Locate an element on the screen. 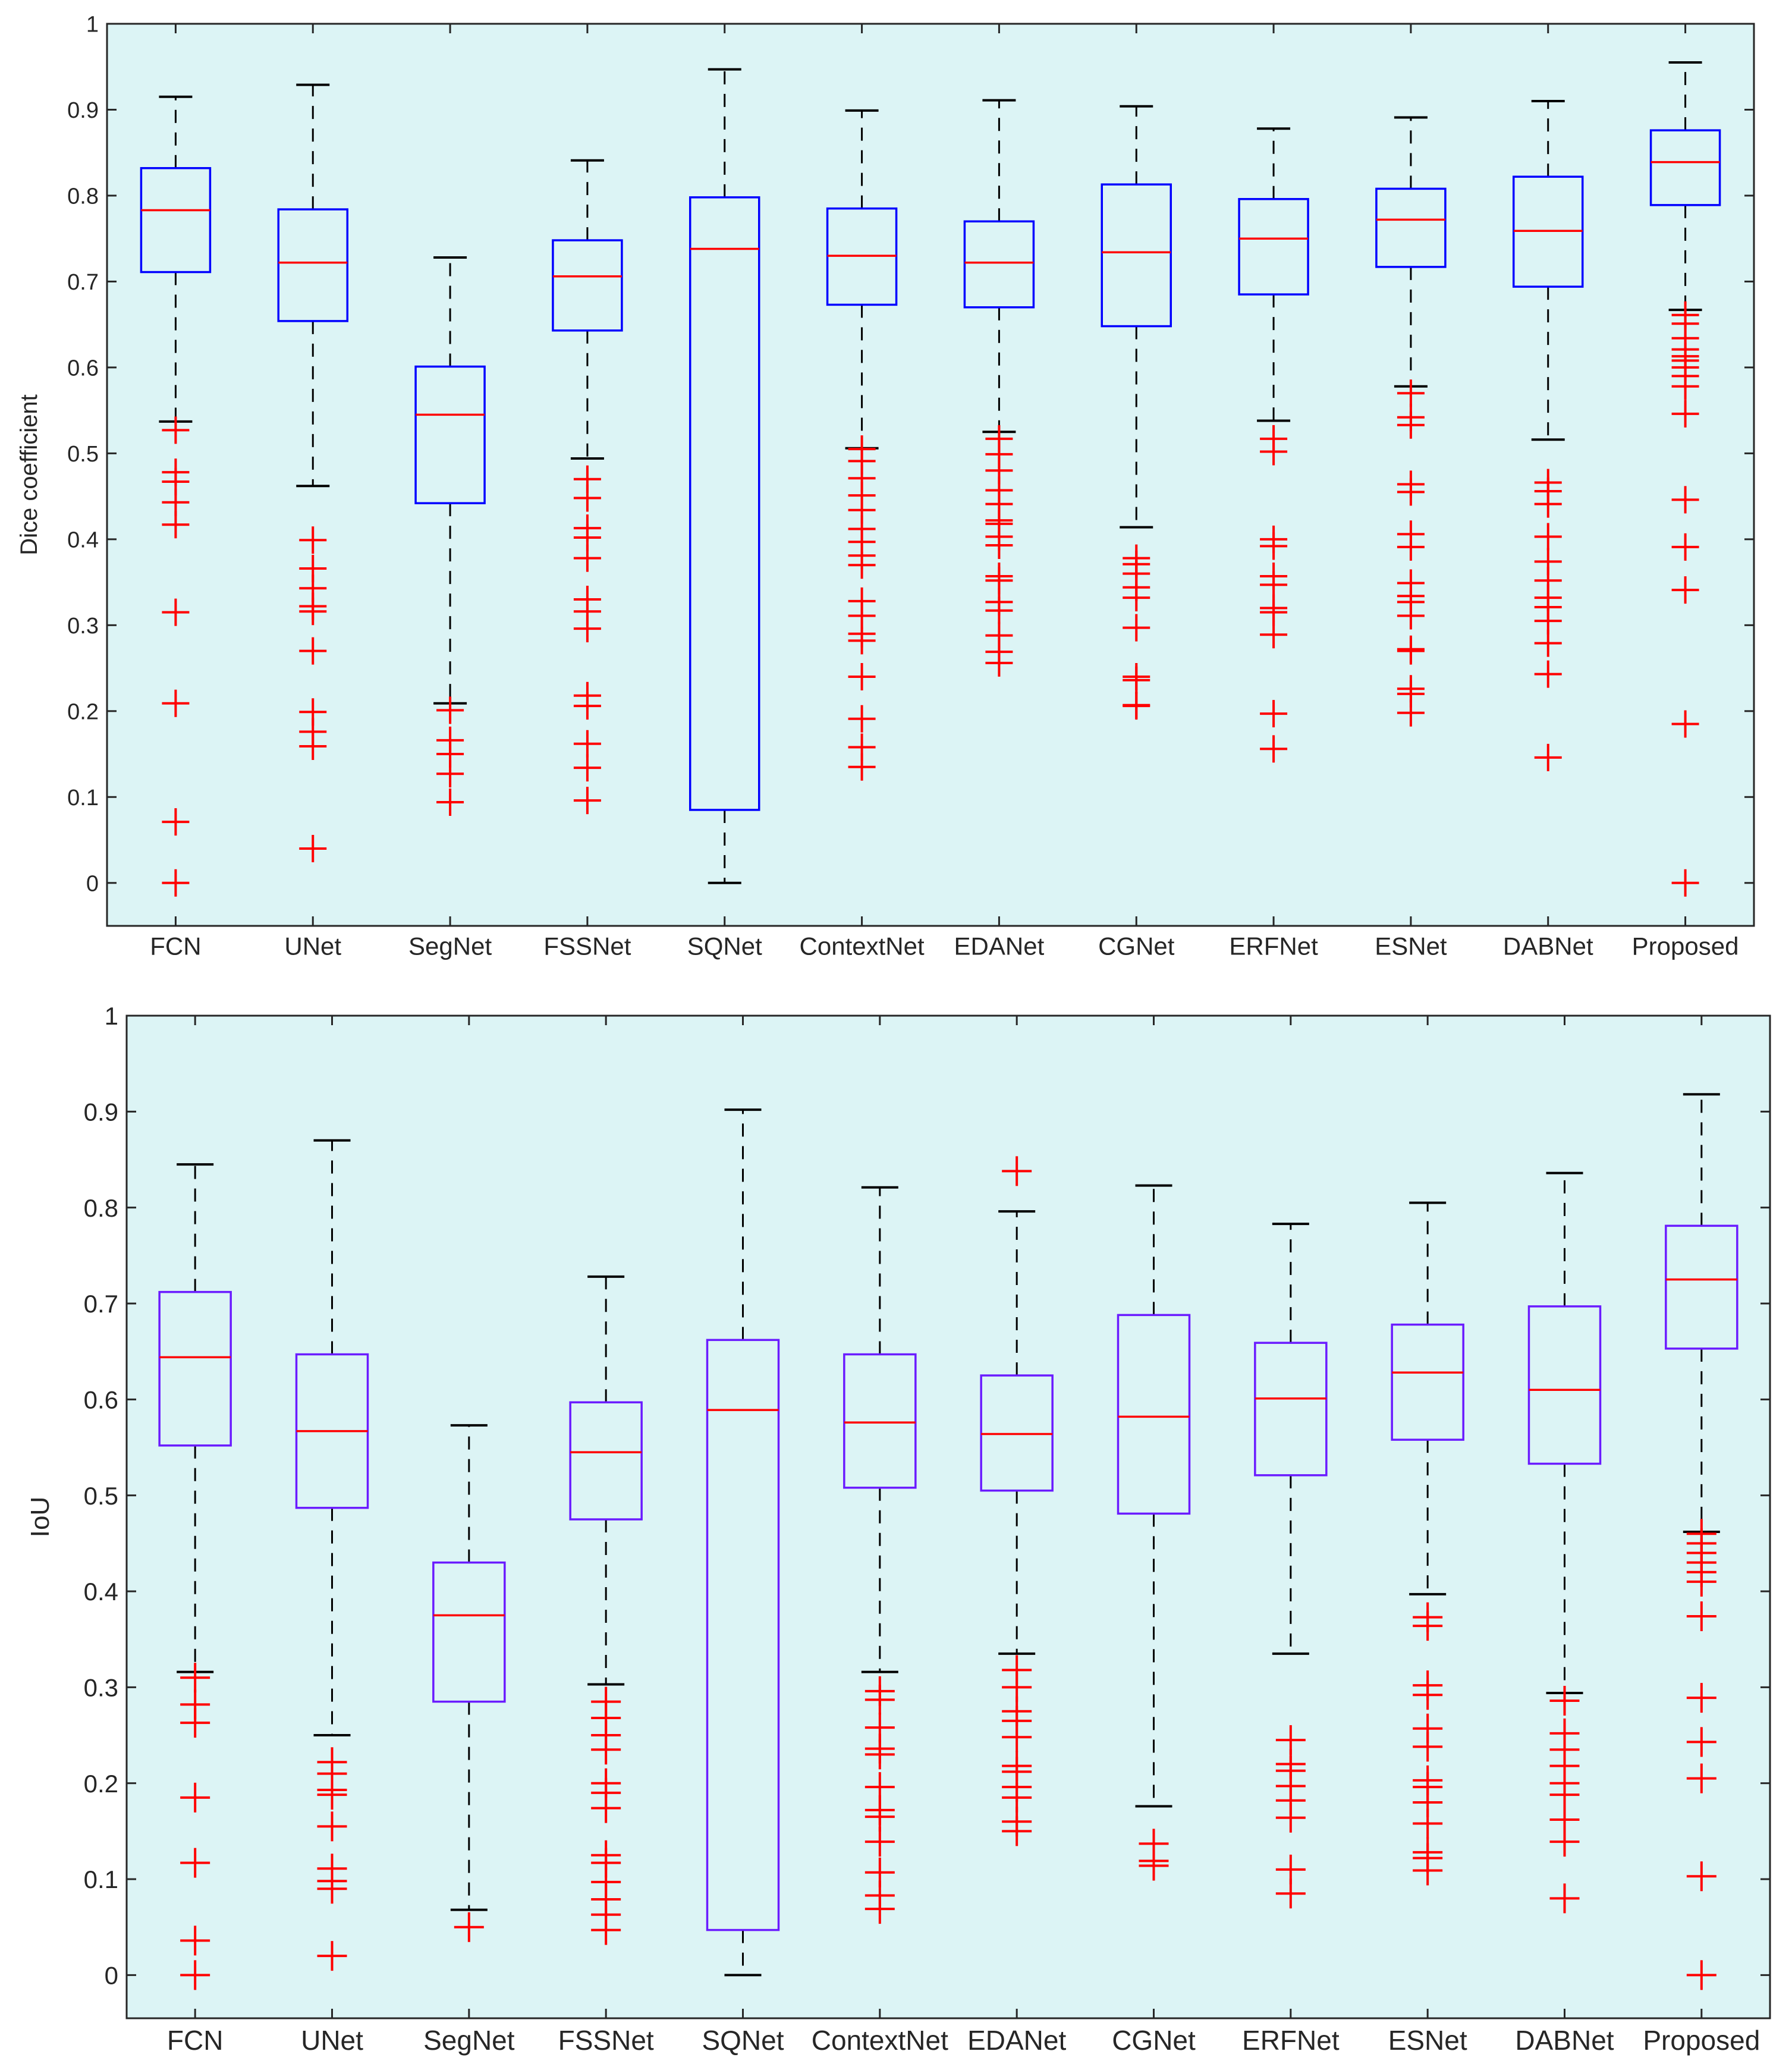 The image size is (1792, 2070). y-axis-label: IoU is located at coordinates (40, 1517).